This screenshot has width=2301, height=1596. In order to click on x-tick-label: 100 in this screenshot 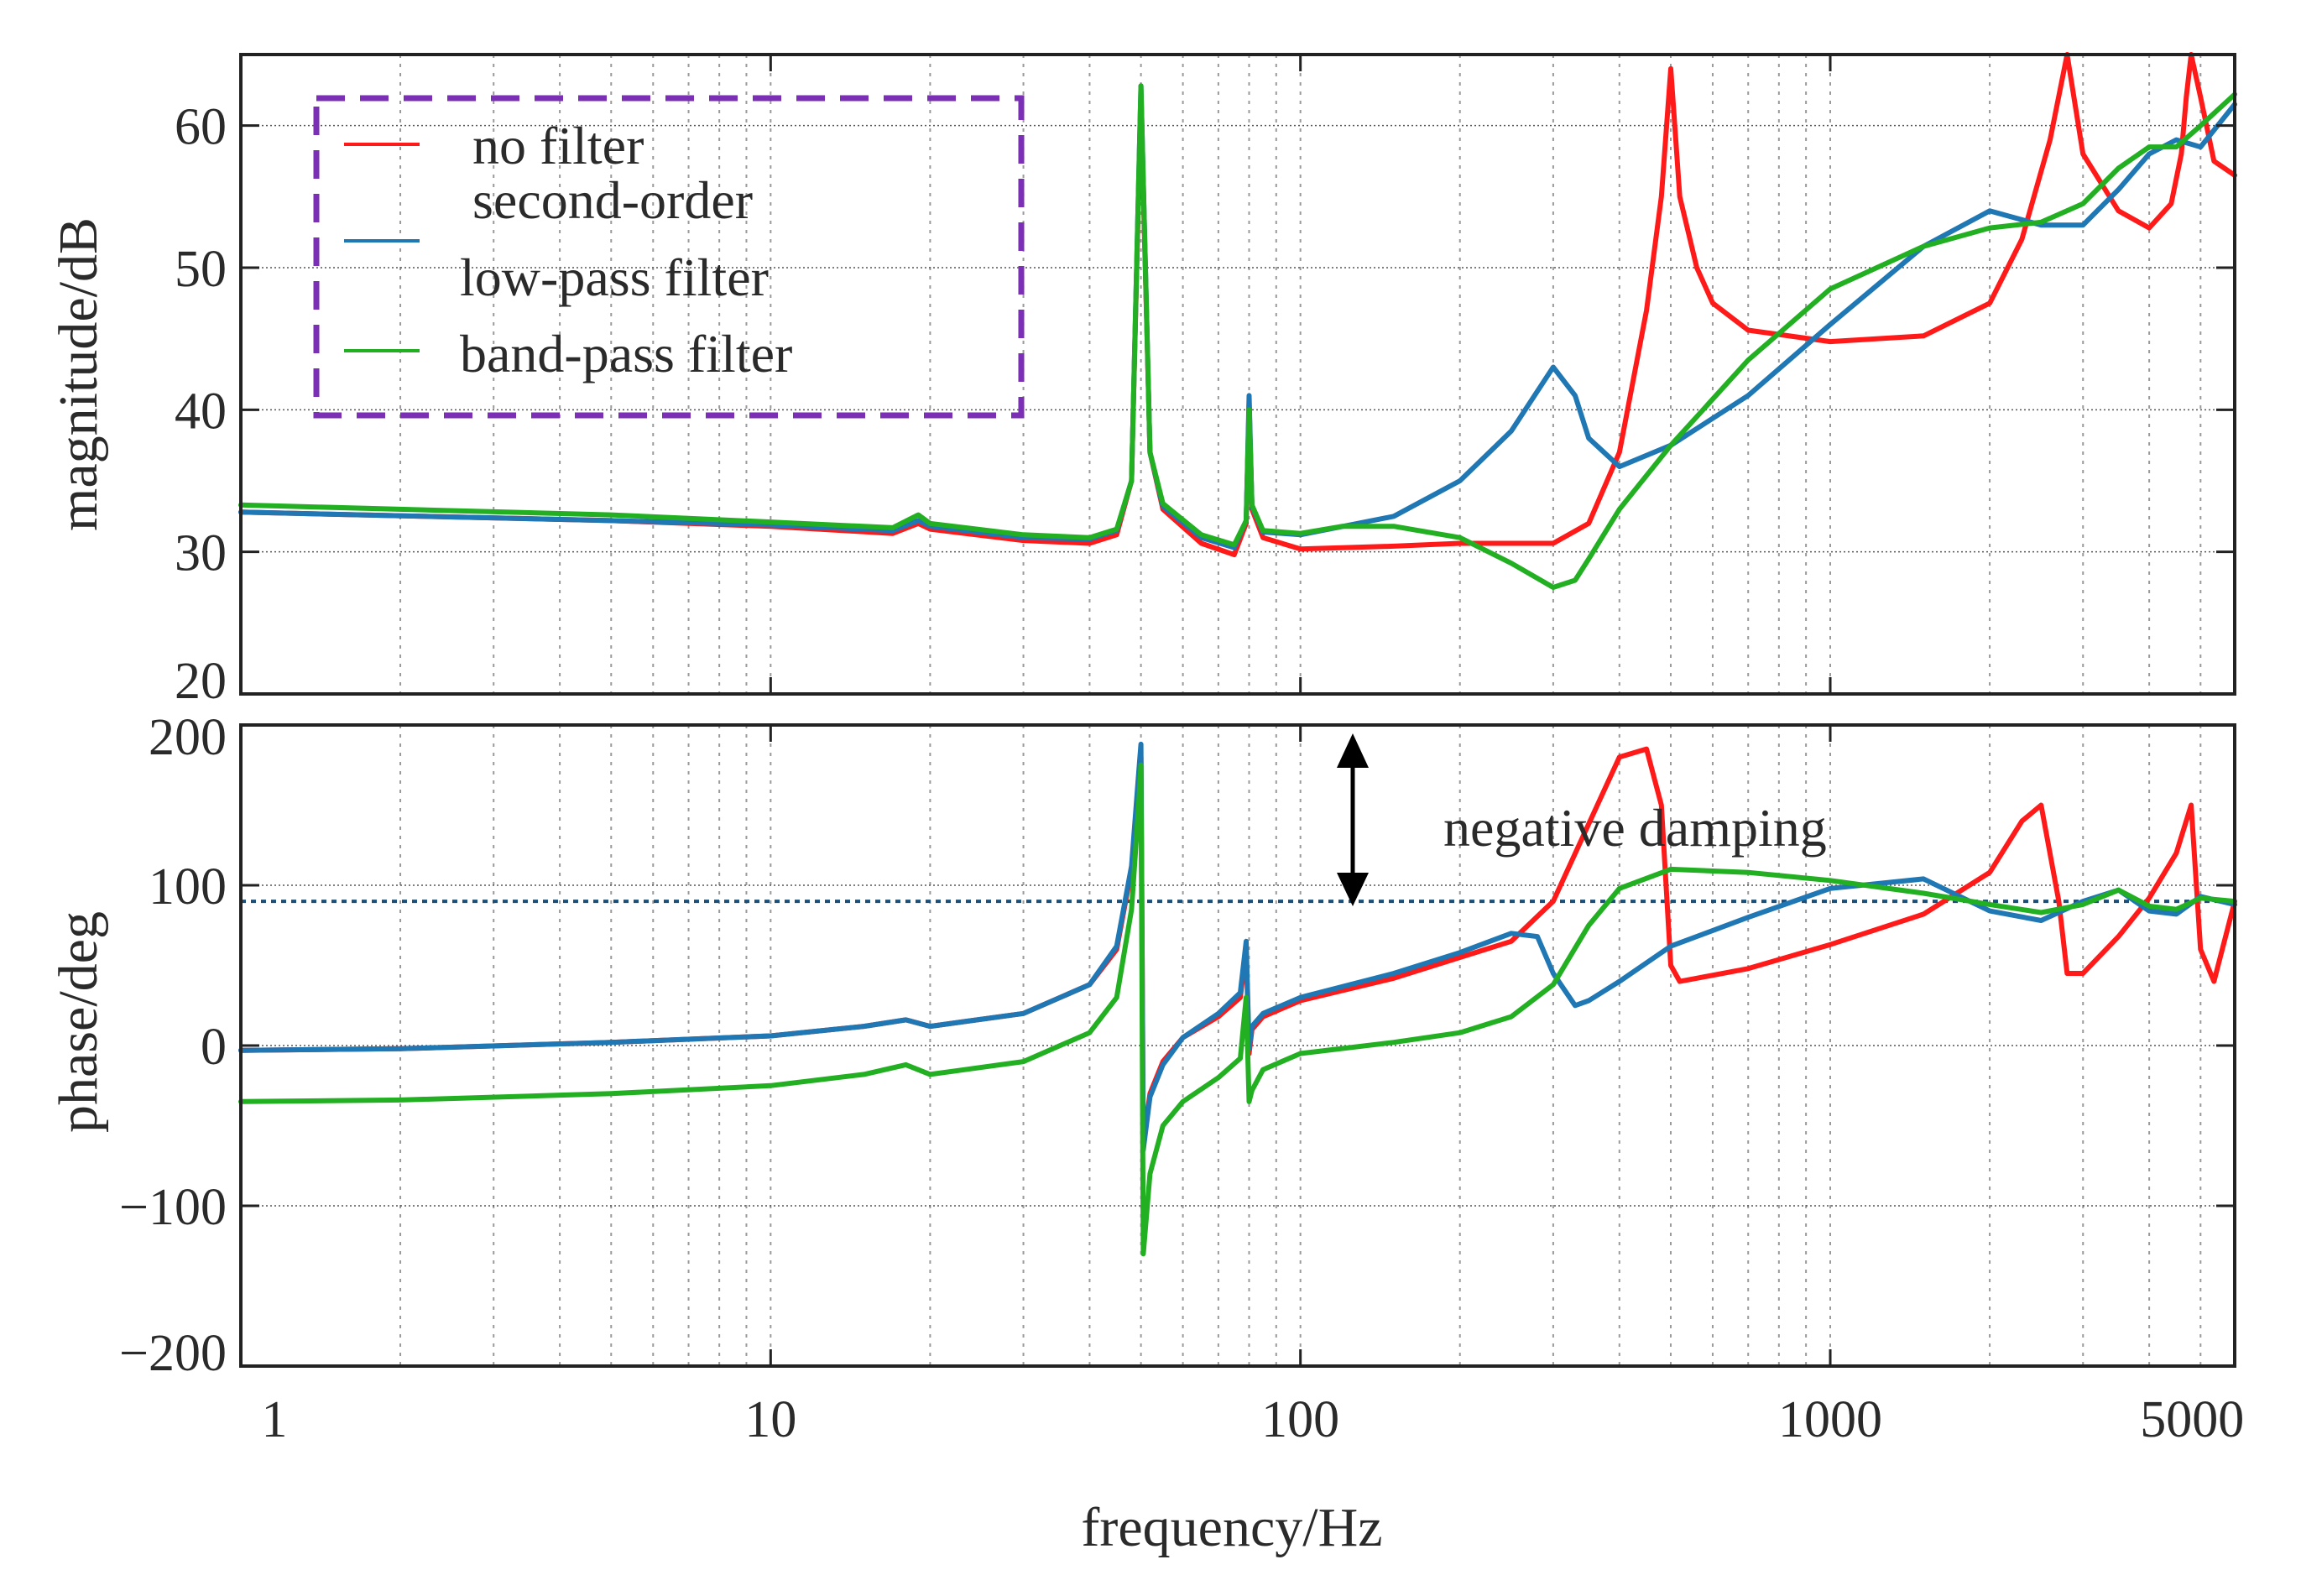, I will do `click(1300, 1419)`.